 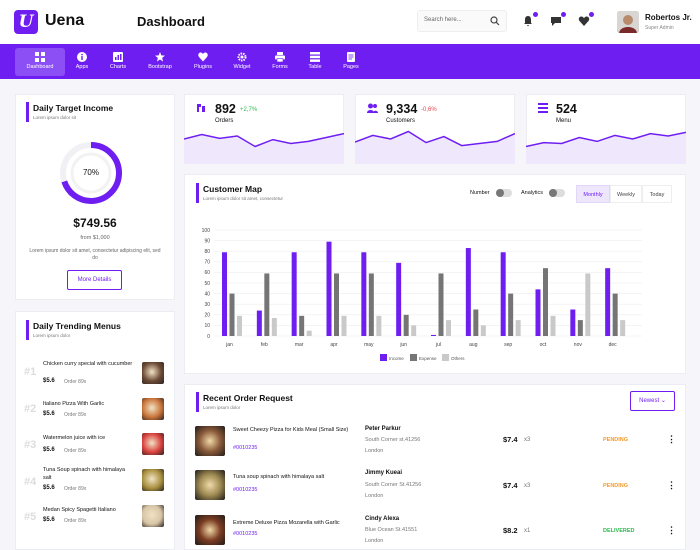 I want to click on menu-item-plugins: Plugins, so click(x=203, y=62).